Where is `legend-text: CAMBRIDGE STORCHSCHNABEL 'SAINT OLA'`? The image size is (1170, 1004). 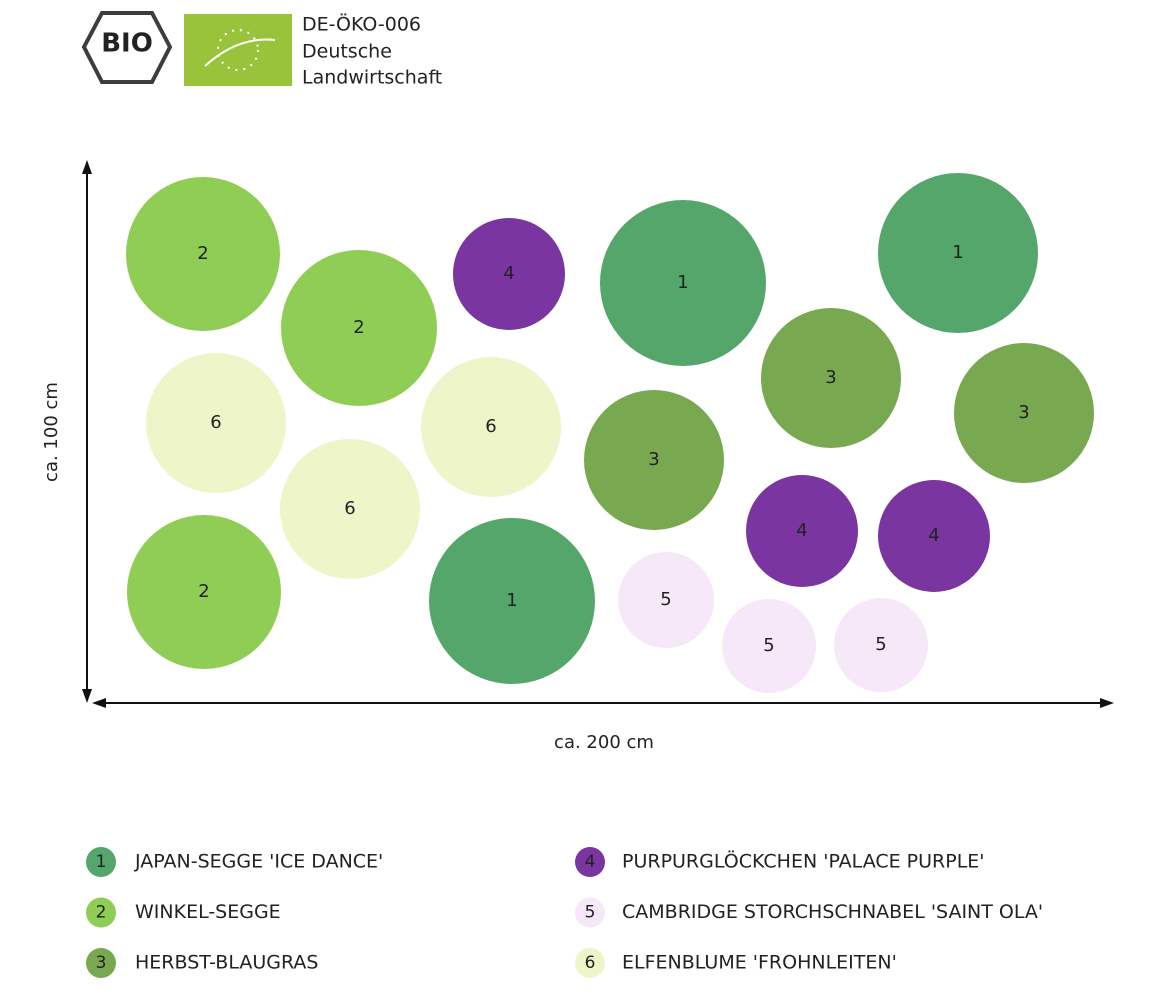
legend-text: CAMBRIDGE STORCHSCHNABEL 'SAINT OLA' is located at coordinates (832, 912).